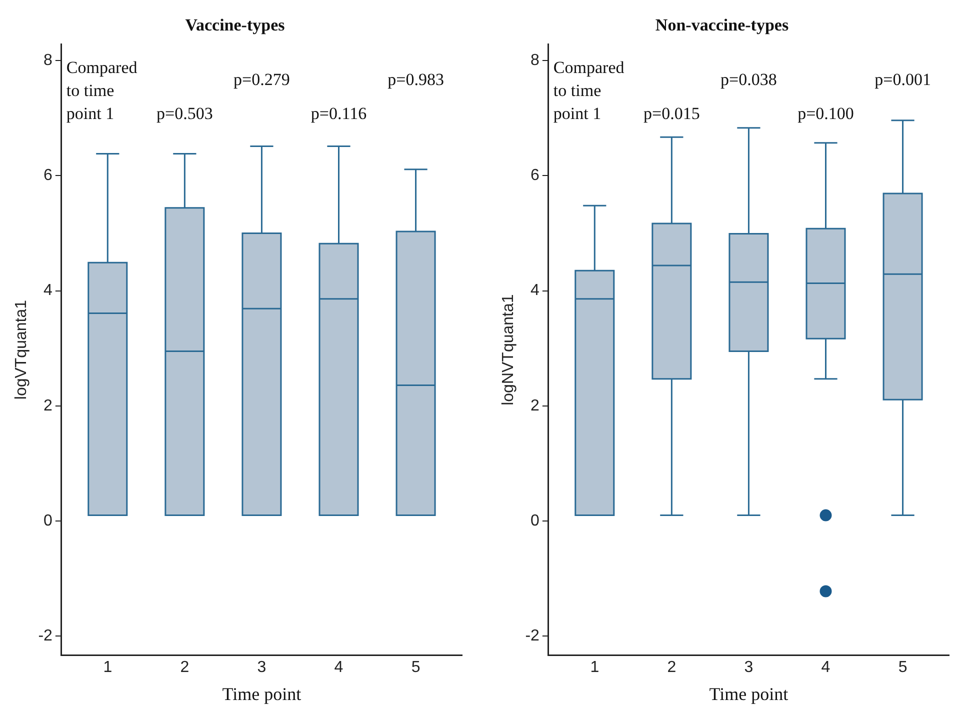 The height and width of the screenshot is (718, 974). I want to click on annotation: p=0.983, so click(416, 79).